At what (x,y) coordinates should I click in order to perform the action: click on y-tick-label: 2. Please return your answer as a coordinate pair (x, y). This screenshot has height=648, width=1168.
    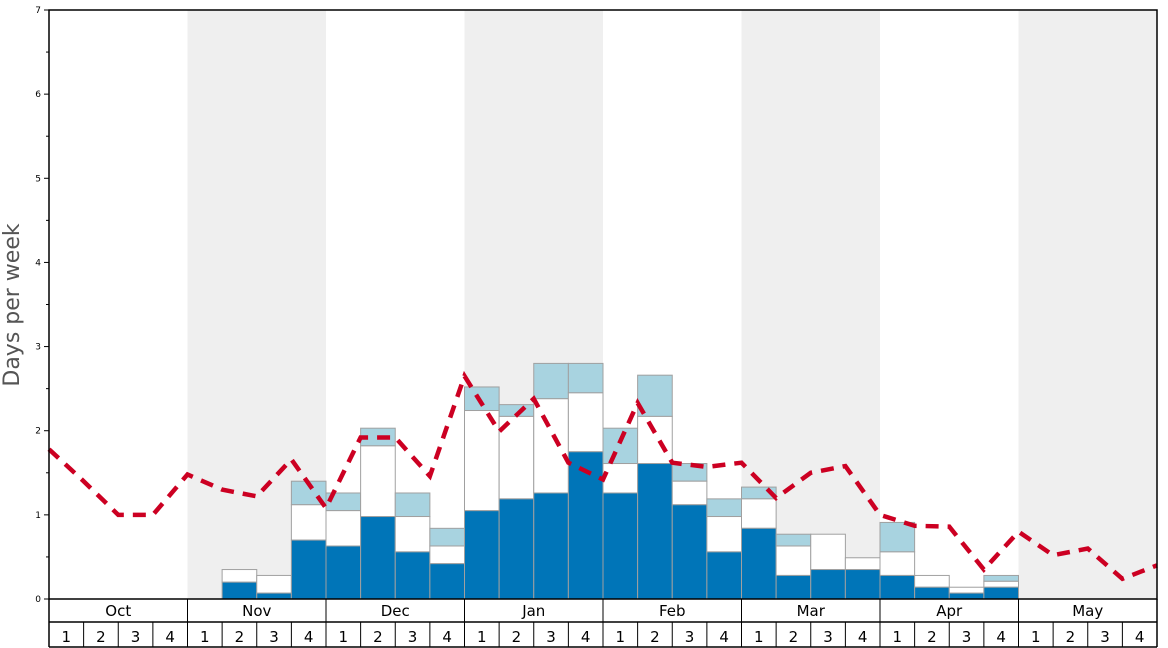
    Looking at the image, I should click on (38, 432).